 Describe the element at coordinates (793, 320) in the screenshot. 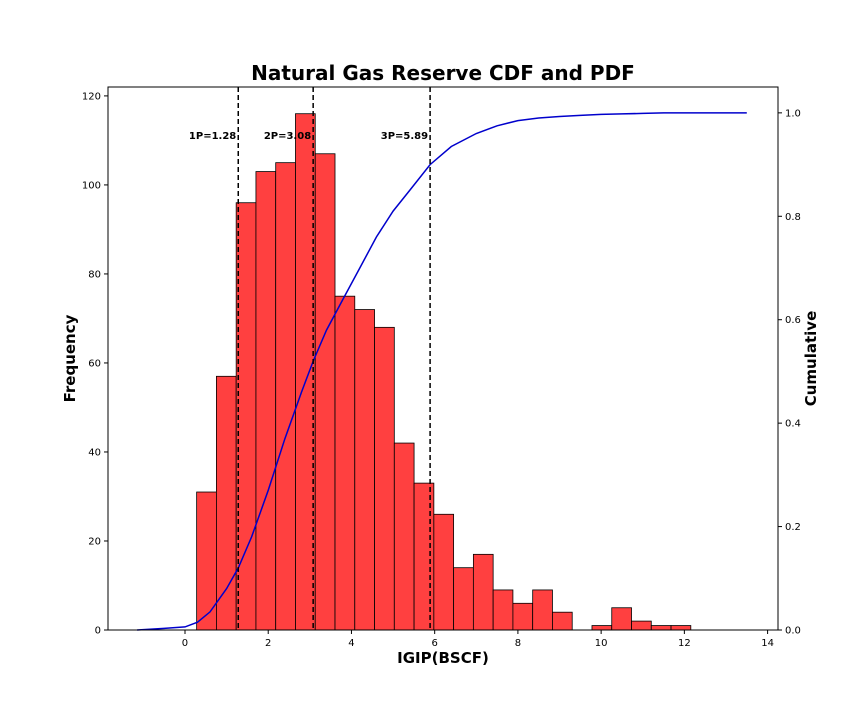

I see `y2-tick-label: 0.6` at that location.